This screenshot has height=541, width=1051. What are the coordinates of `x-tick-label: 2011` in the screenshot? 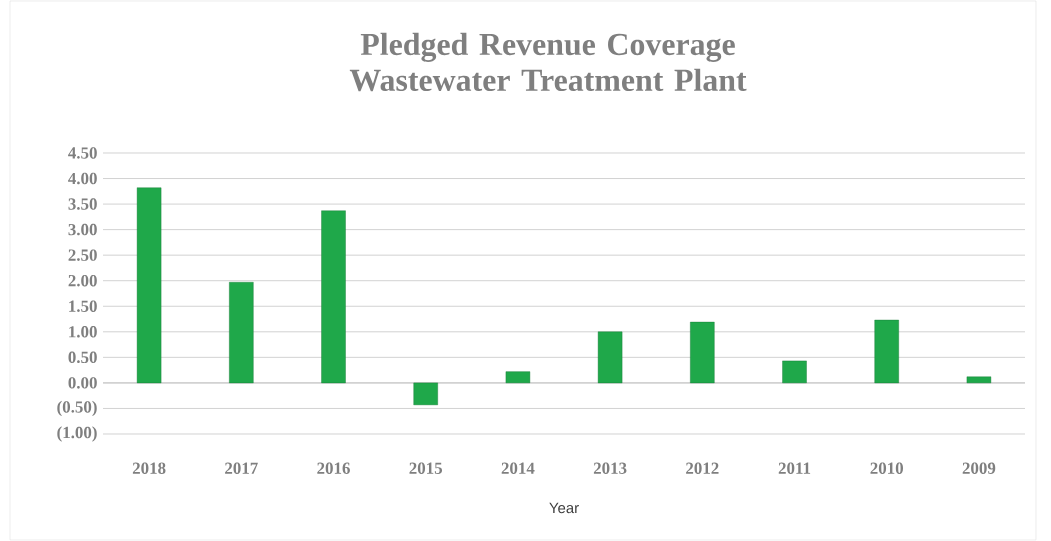 It's located at (794, 468).